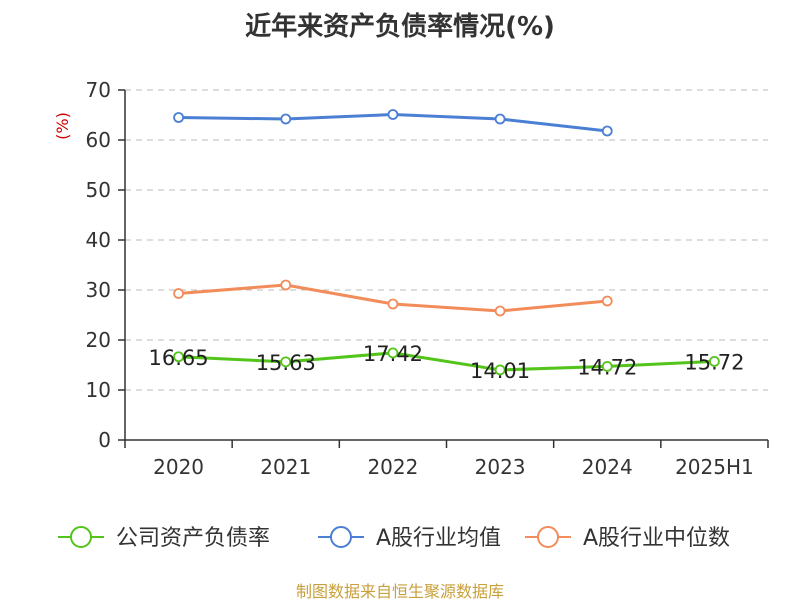 The height and width of the screenshot is (602, 800). Describe the element at coordinates (399, 591) in the screenshot. I see `source-note: 制图数据来自恒生聚源数据库` at that location.